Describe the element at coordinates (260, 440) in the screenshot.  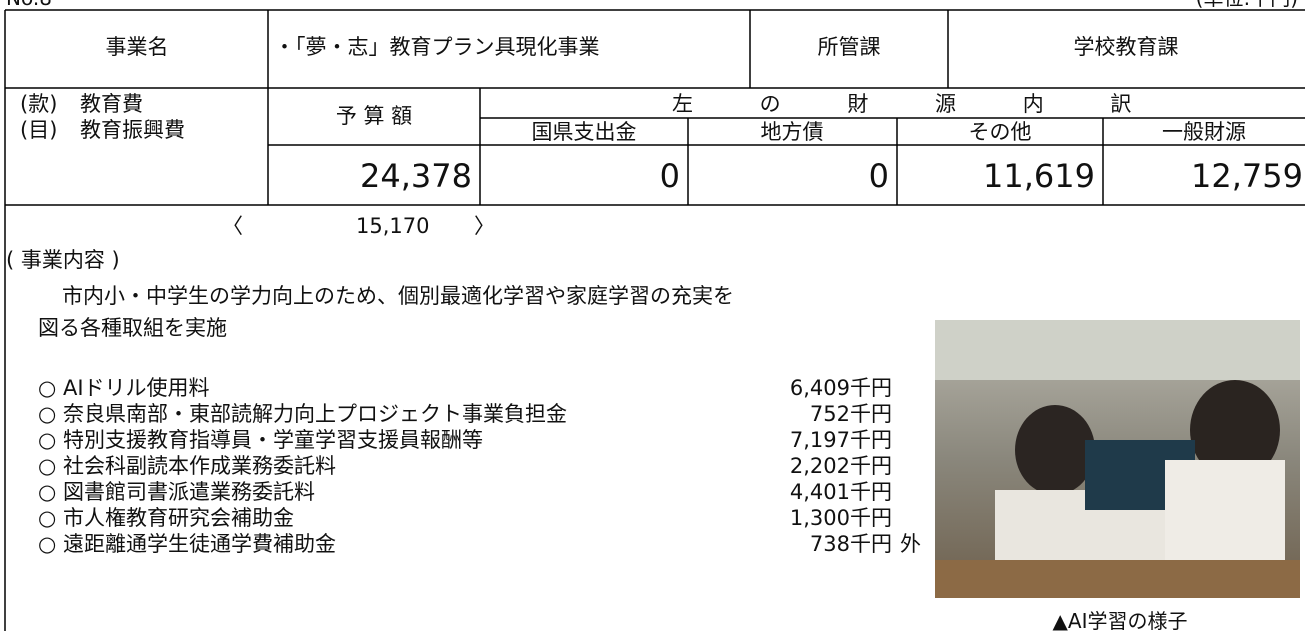
I see `item-name: ○ 特別支援教育指導員・学童学習支援員報酬等` at that location.